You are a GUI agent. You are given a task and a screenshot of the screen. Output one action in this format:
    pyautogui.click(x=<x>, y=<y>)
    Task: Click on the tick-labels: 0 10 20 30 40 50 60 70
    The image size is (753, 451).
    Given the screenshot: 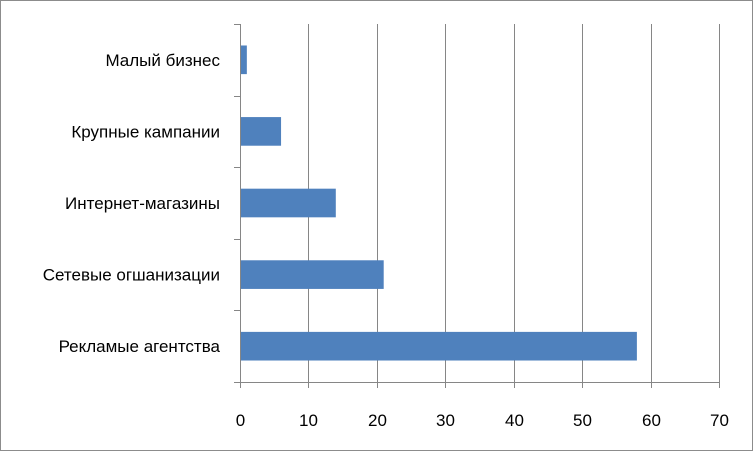 What is the action you would take?
    pyautogui.click(x=482, y=420)
    